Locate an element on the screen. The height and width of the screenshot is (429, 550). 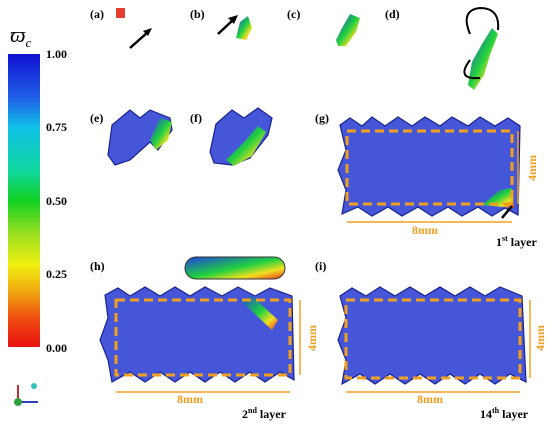
panel-label: (c) is located at coordinates (293, 14).